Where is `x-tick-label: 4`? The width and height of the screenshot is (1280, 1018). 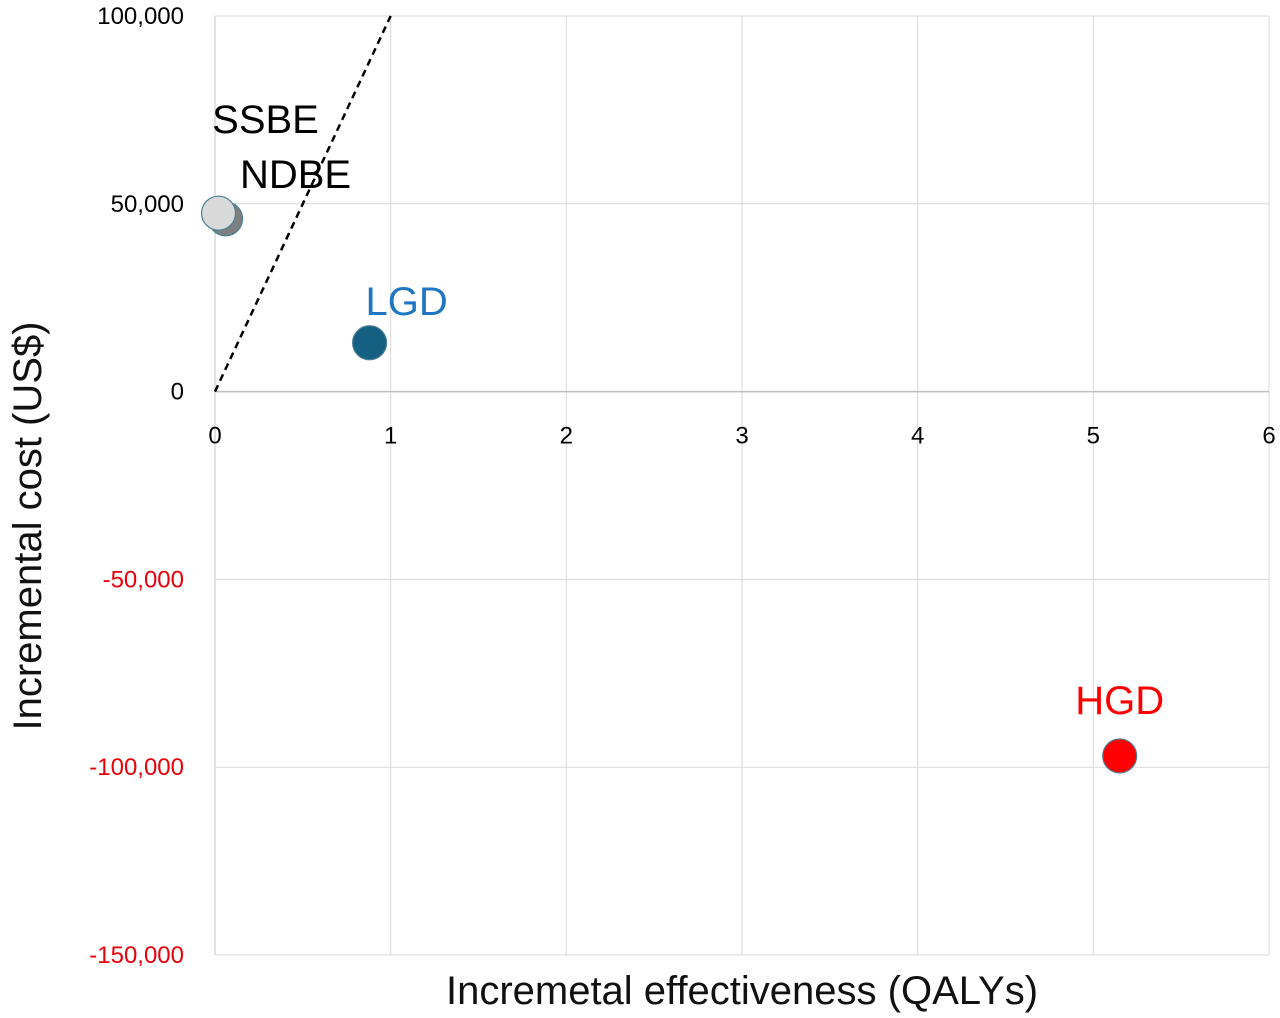
x-tick-label: 4 is located at coordinates (917, 436).